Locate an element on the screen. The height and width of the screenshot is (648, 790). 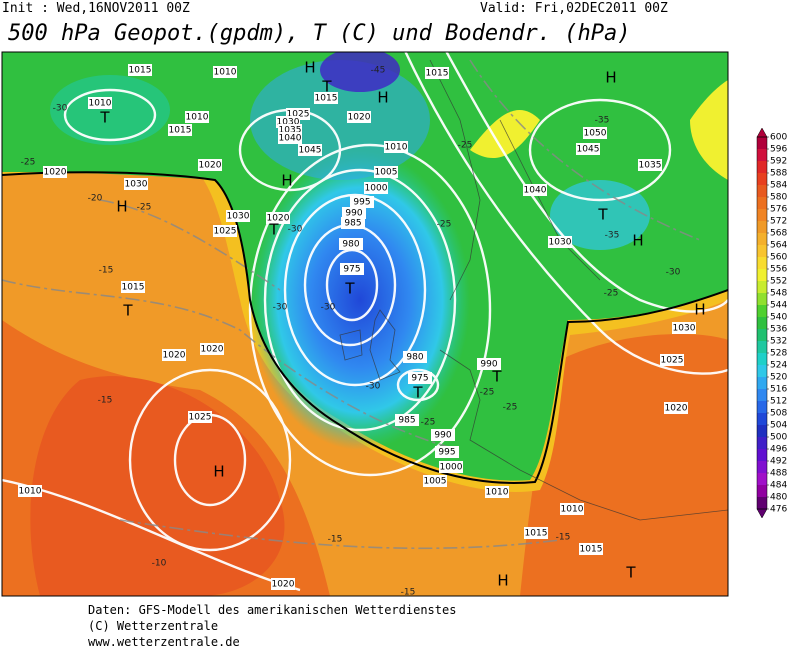
colorbar-label: 480 is located at coordinates (778, 498).